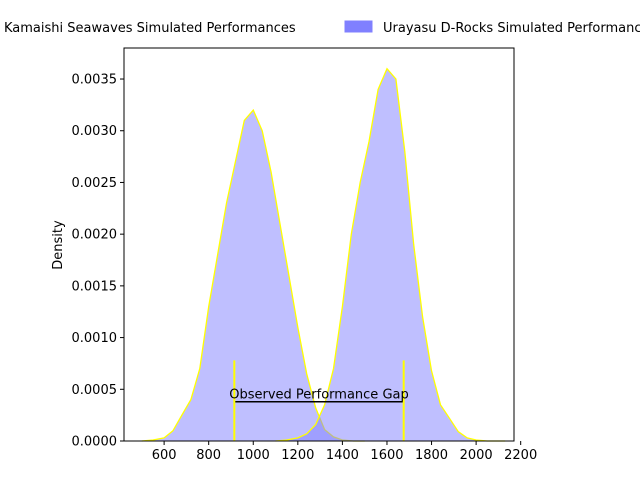 The height and width of the screenshot is (480, 640). I want to click on x-tick-label: 2200, so click(520, 455).